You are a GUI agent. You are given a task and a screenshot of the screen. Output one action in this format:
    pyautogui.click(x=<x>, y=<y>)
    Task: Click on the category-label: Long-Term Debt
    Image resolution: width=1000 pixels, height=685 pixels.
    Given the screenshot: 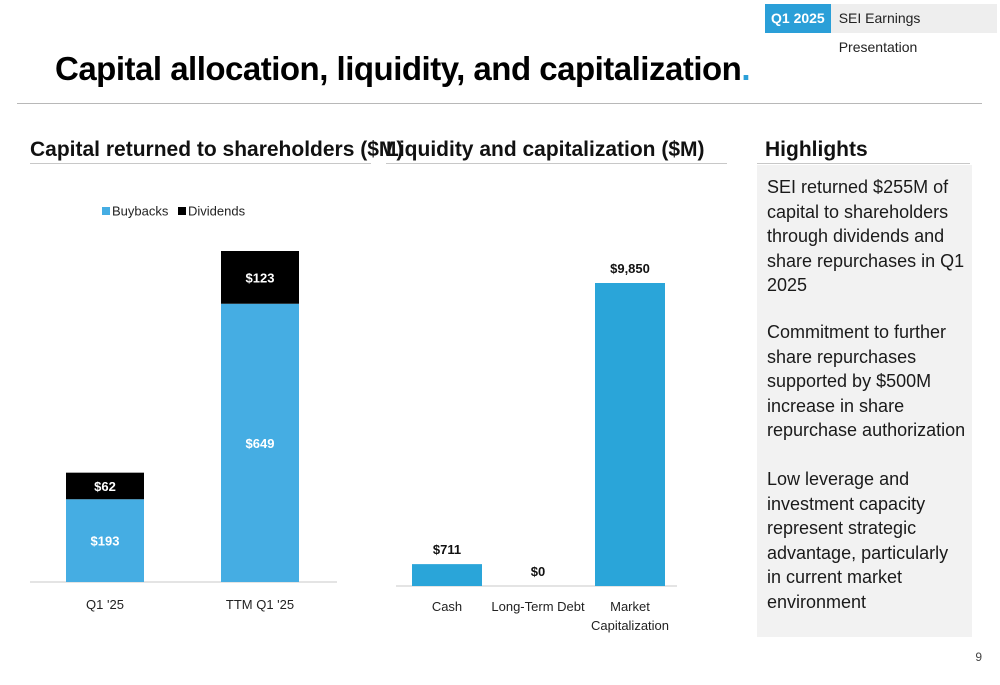 What is the action you would take?
    pyautogui.click(x=538, y=606)
    